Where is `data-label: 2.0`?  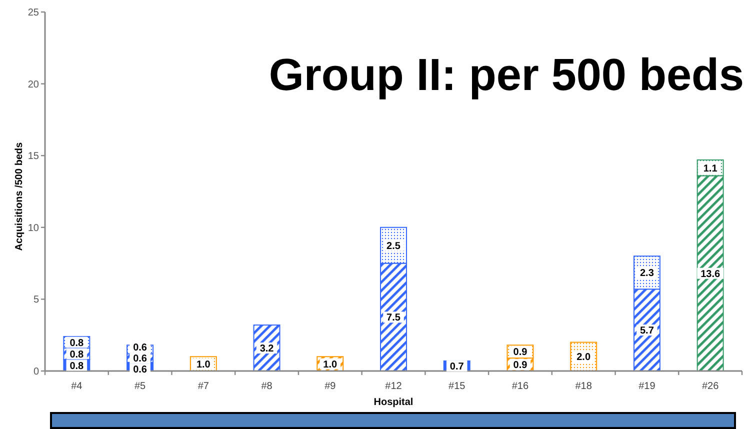 data-label: 2.0 is located at coordinates (583, 358).